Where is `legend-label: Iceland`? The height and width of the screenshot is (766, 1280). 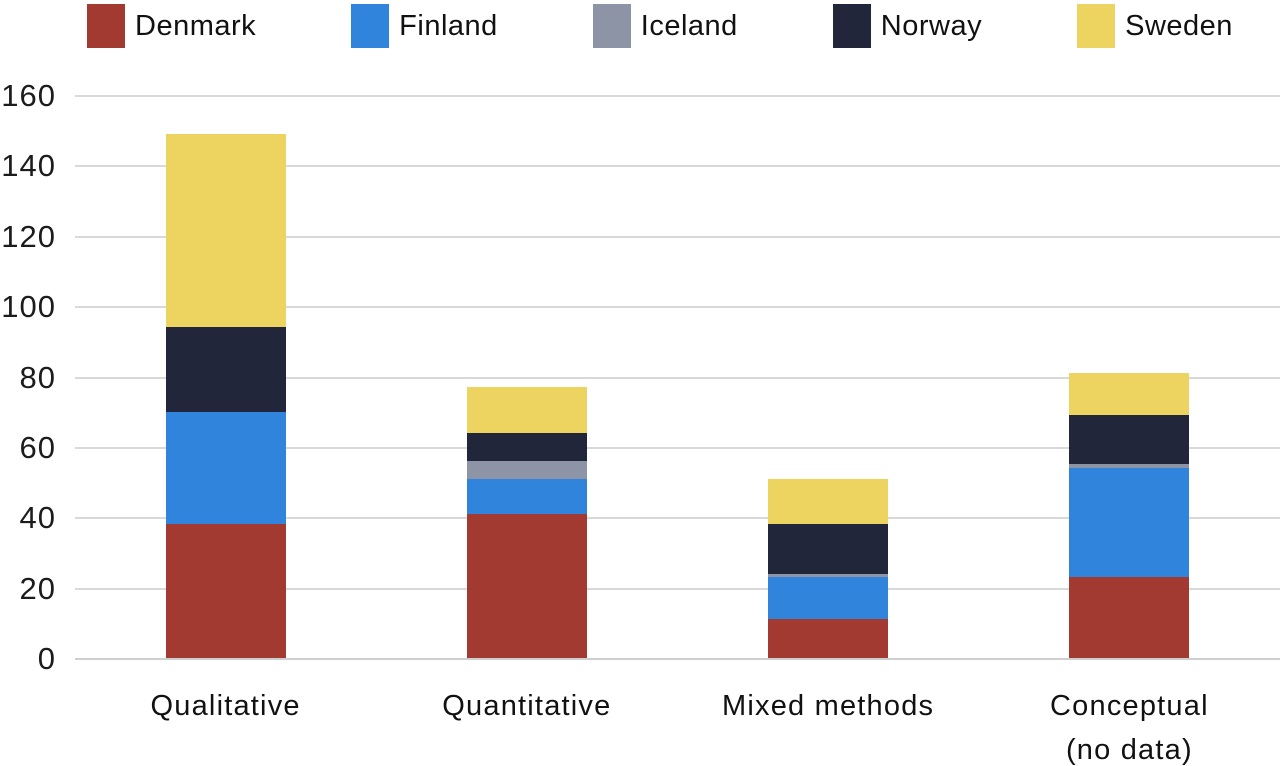
legend-label: Iceland is located at coordinates (689, 25).